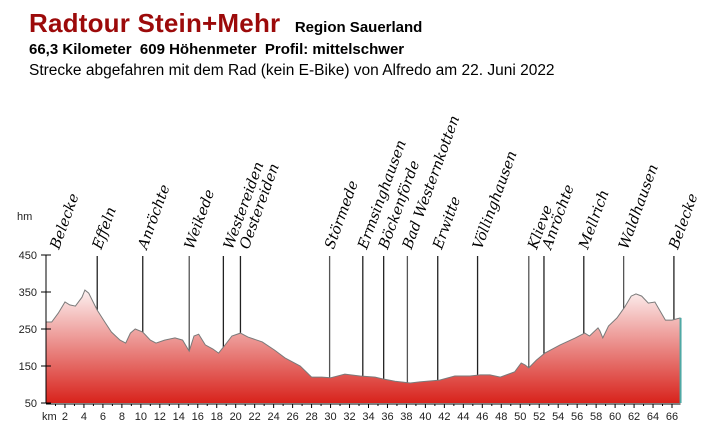 This screenshot has height=428, width=726. What do you see at coordinates (447, 223) in the screenshot?
I see `waypoint-label: Erwitte` at bounding box center [447, 223].